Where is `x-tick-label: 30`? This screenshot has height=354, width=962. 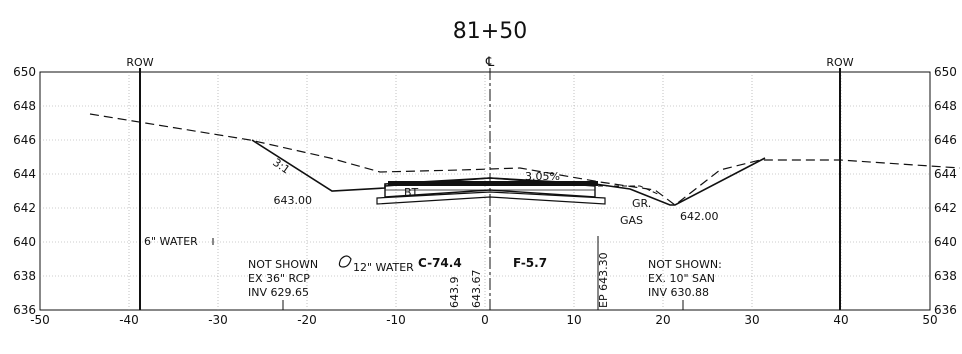 x-tick-label: 30 is located at coordinates (751, 320).